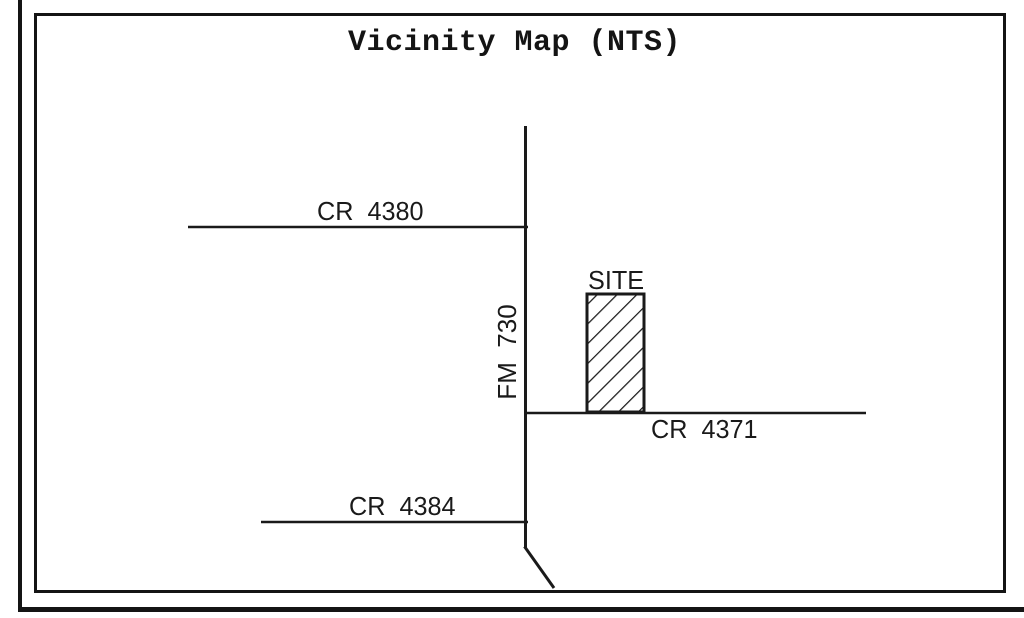 The width and height of the screenshot is (1024, 618). What do you see at coordinates (370, 211) in the screenshot?
I see `road-label-cr4380: CR 4380` at bounding box center [370, 211].